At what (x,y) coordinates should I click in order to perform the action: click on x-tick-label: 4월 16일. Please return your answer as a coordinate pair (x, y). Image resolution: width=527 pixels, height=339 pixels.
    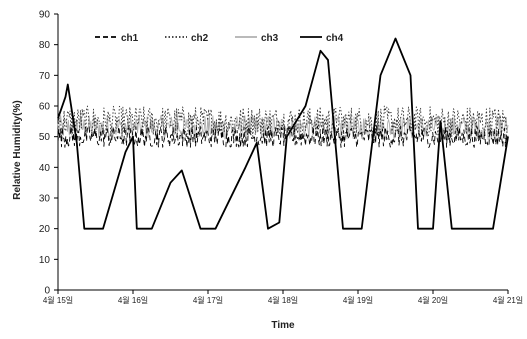
    Looking at the image, I should click on (133, 300).